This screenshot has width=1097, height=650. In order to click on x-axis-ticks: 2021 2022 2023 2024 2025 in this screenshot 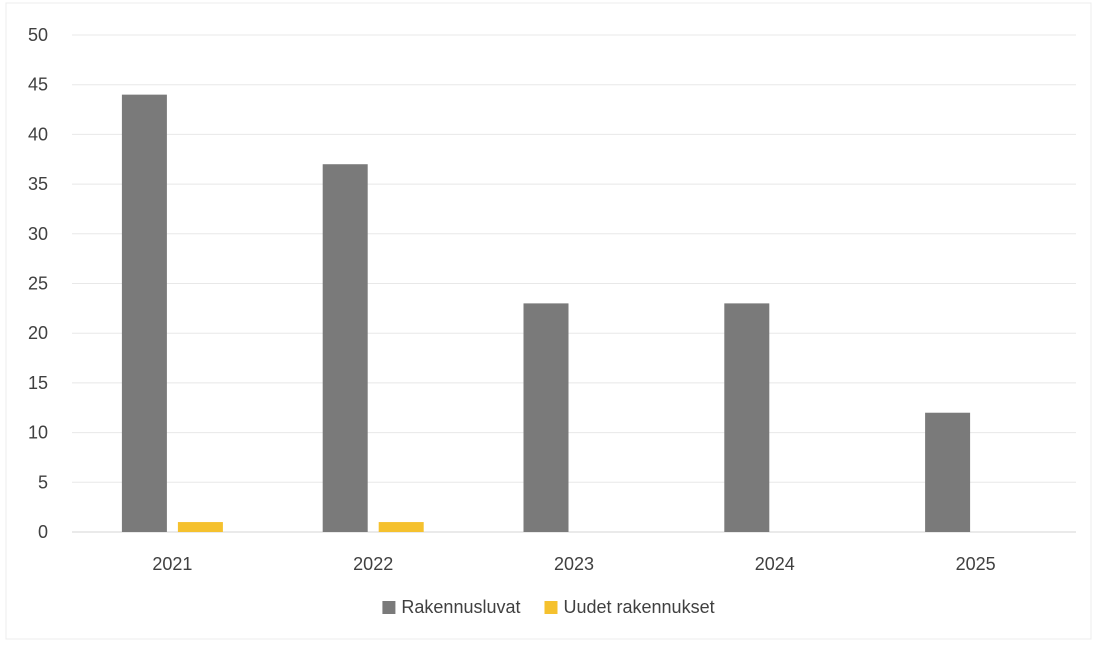, I will do `click(573, 564)`.